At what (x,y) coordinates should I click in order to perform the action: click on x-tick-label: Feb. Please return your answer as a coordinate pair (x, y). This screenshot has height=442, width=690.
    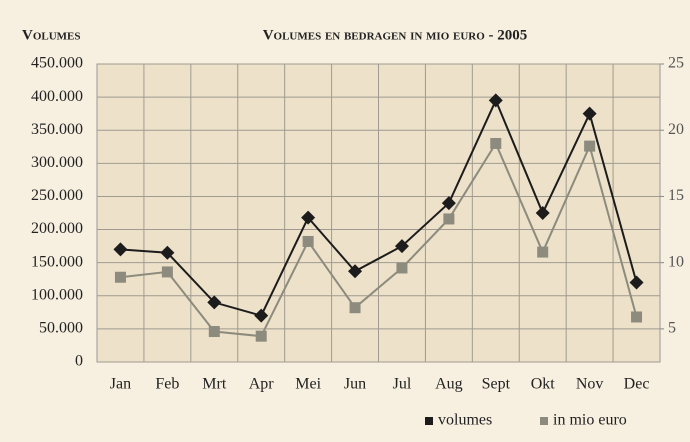
    Looking at the image, I should click on (167, 384).